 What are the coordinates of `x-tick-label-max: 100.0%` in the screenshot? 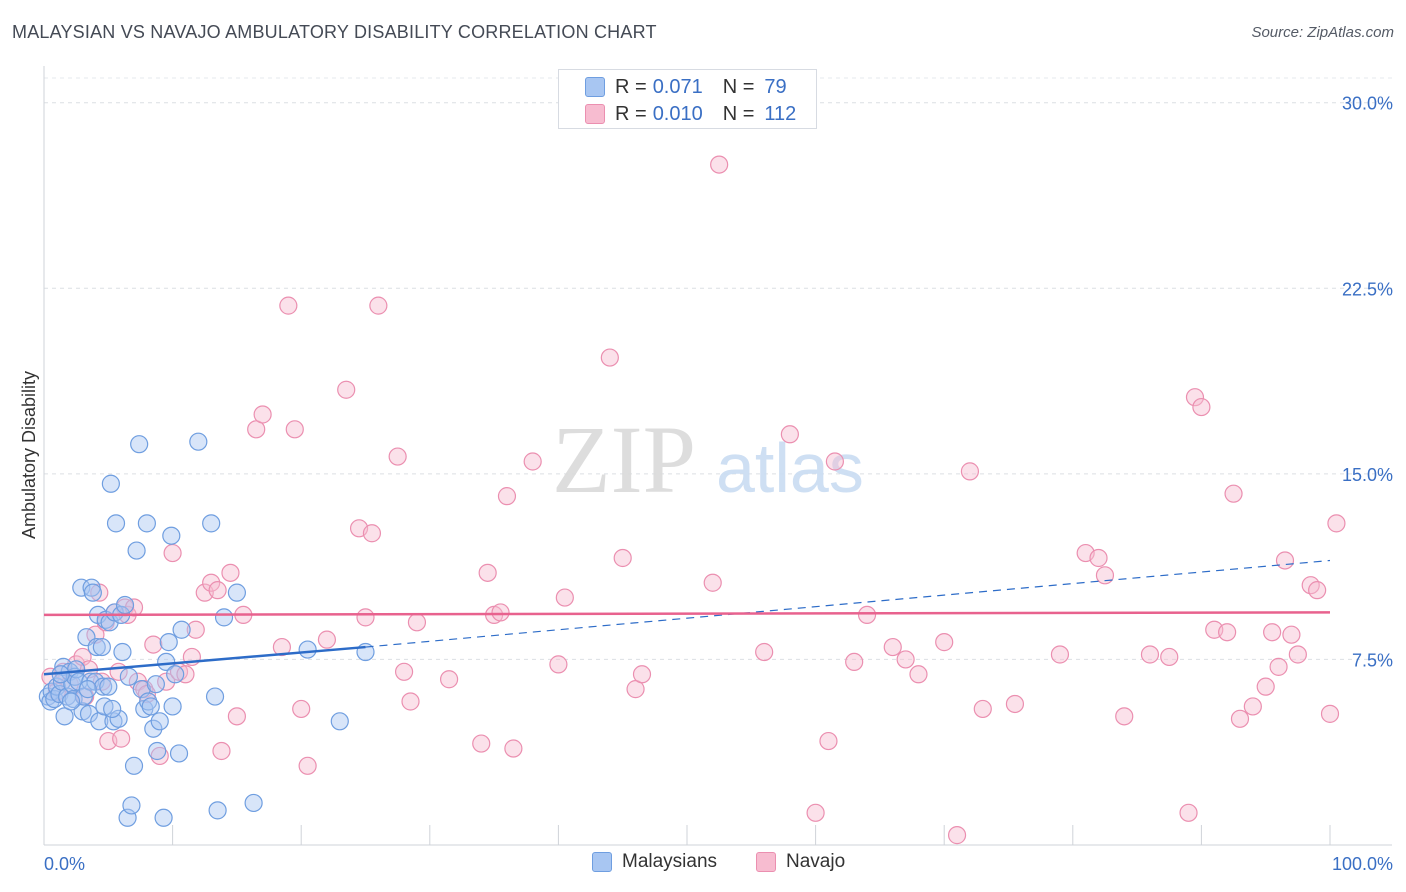 It's located at (1362, 864).